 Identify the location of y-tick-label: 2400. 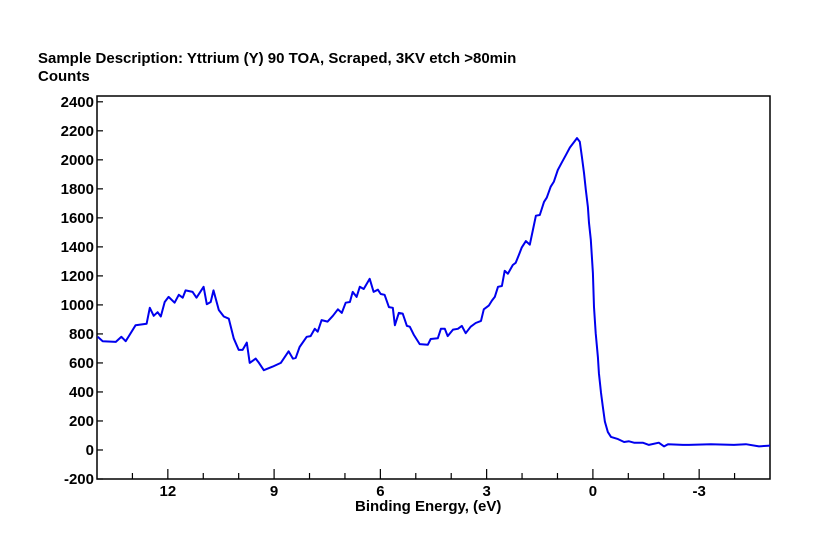
(77, 102).